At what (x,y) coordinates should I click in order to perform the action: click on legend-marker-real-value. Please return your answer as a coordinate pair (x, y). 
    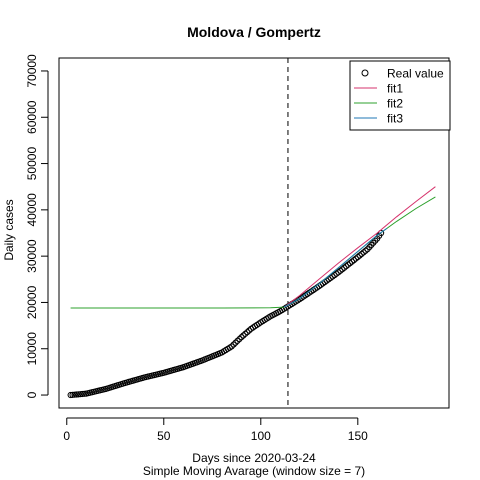
    Looking at the image, I should click on (365, 73).